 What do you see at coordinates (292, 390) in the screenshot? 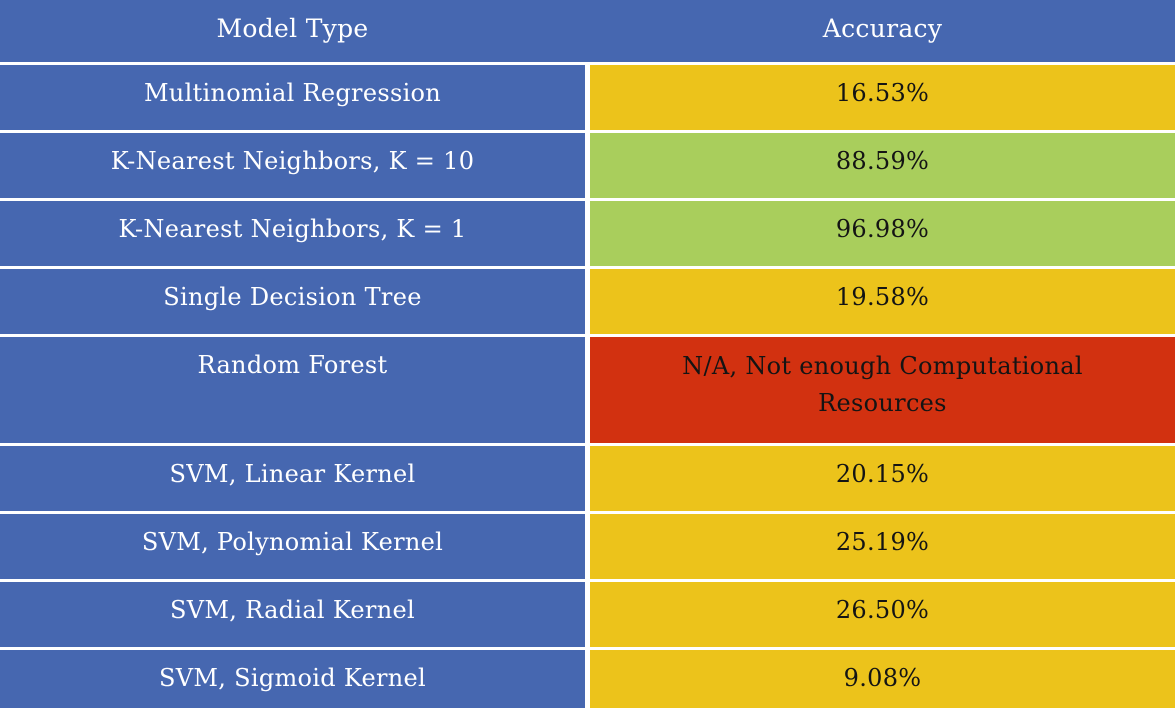
I see `model-cell: Random Forest` at bounding box center [292, 390].